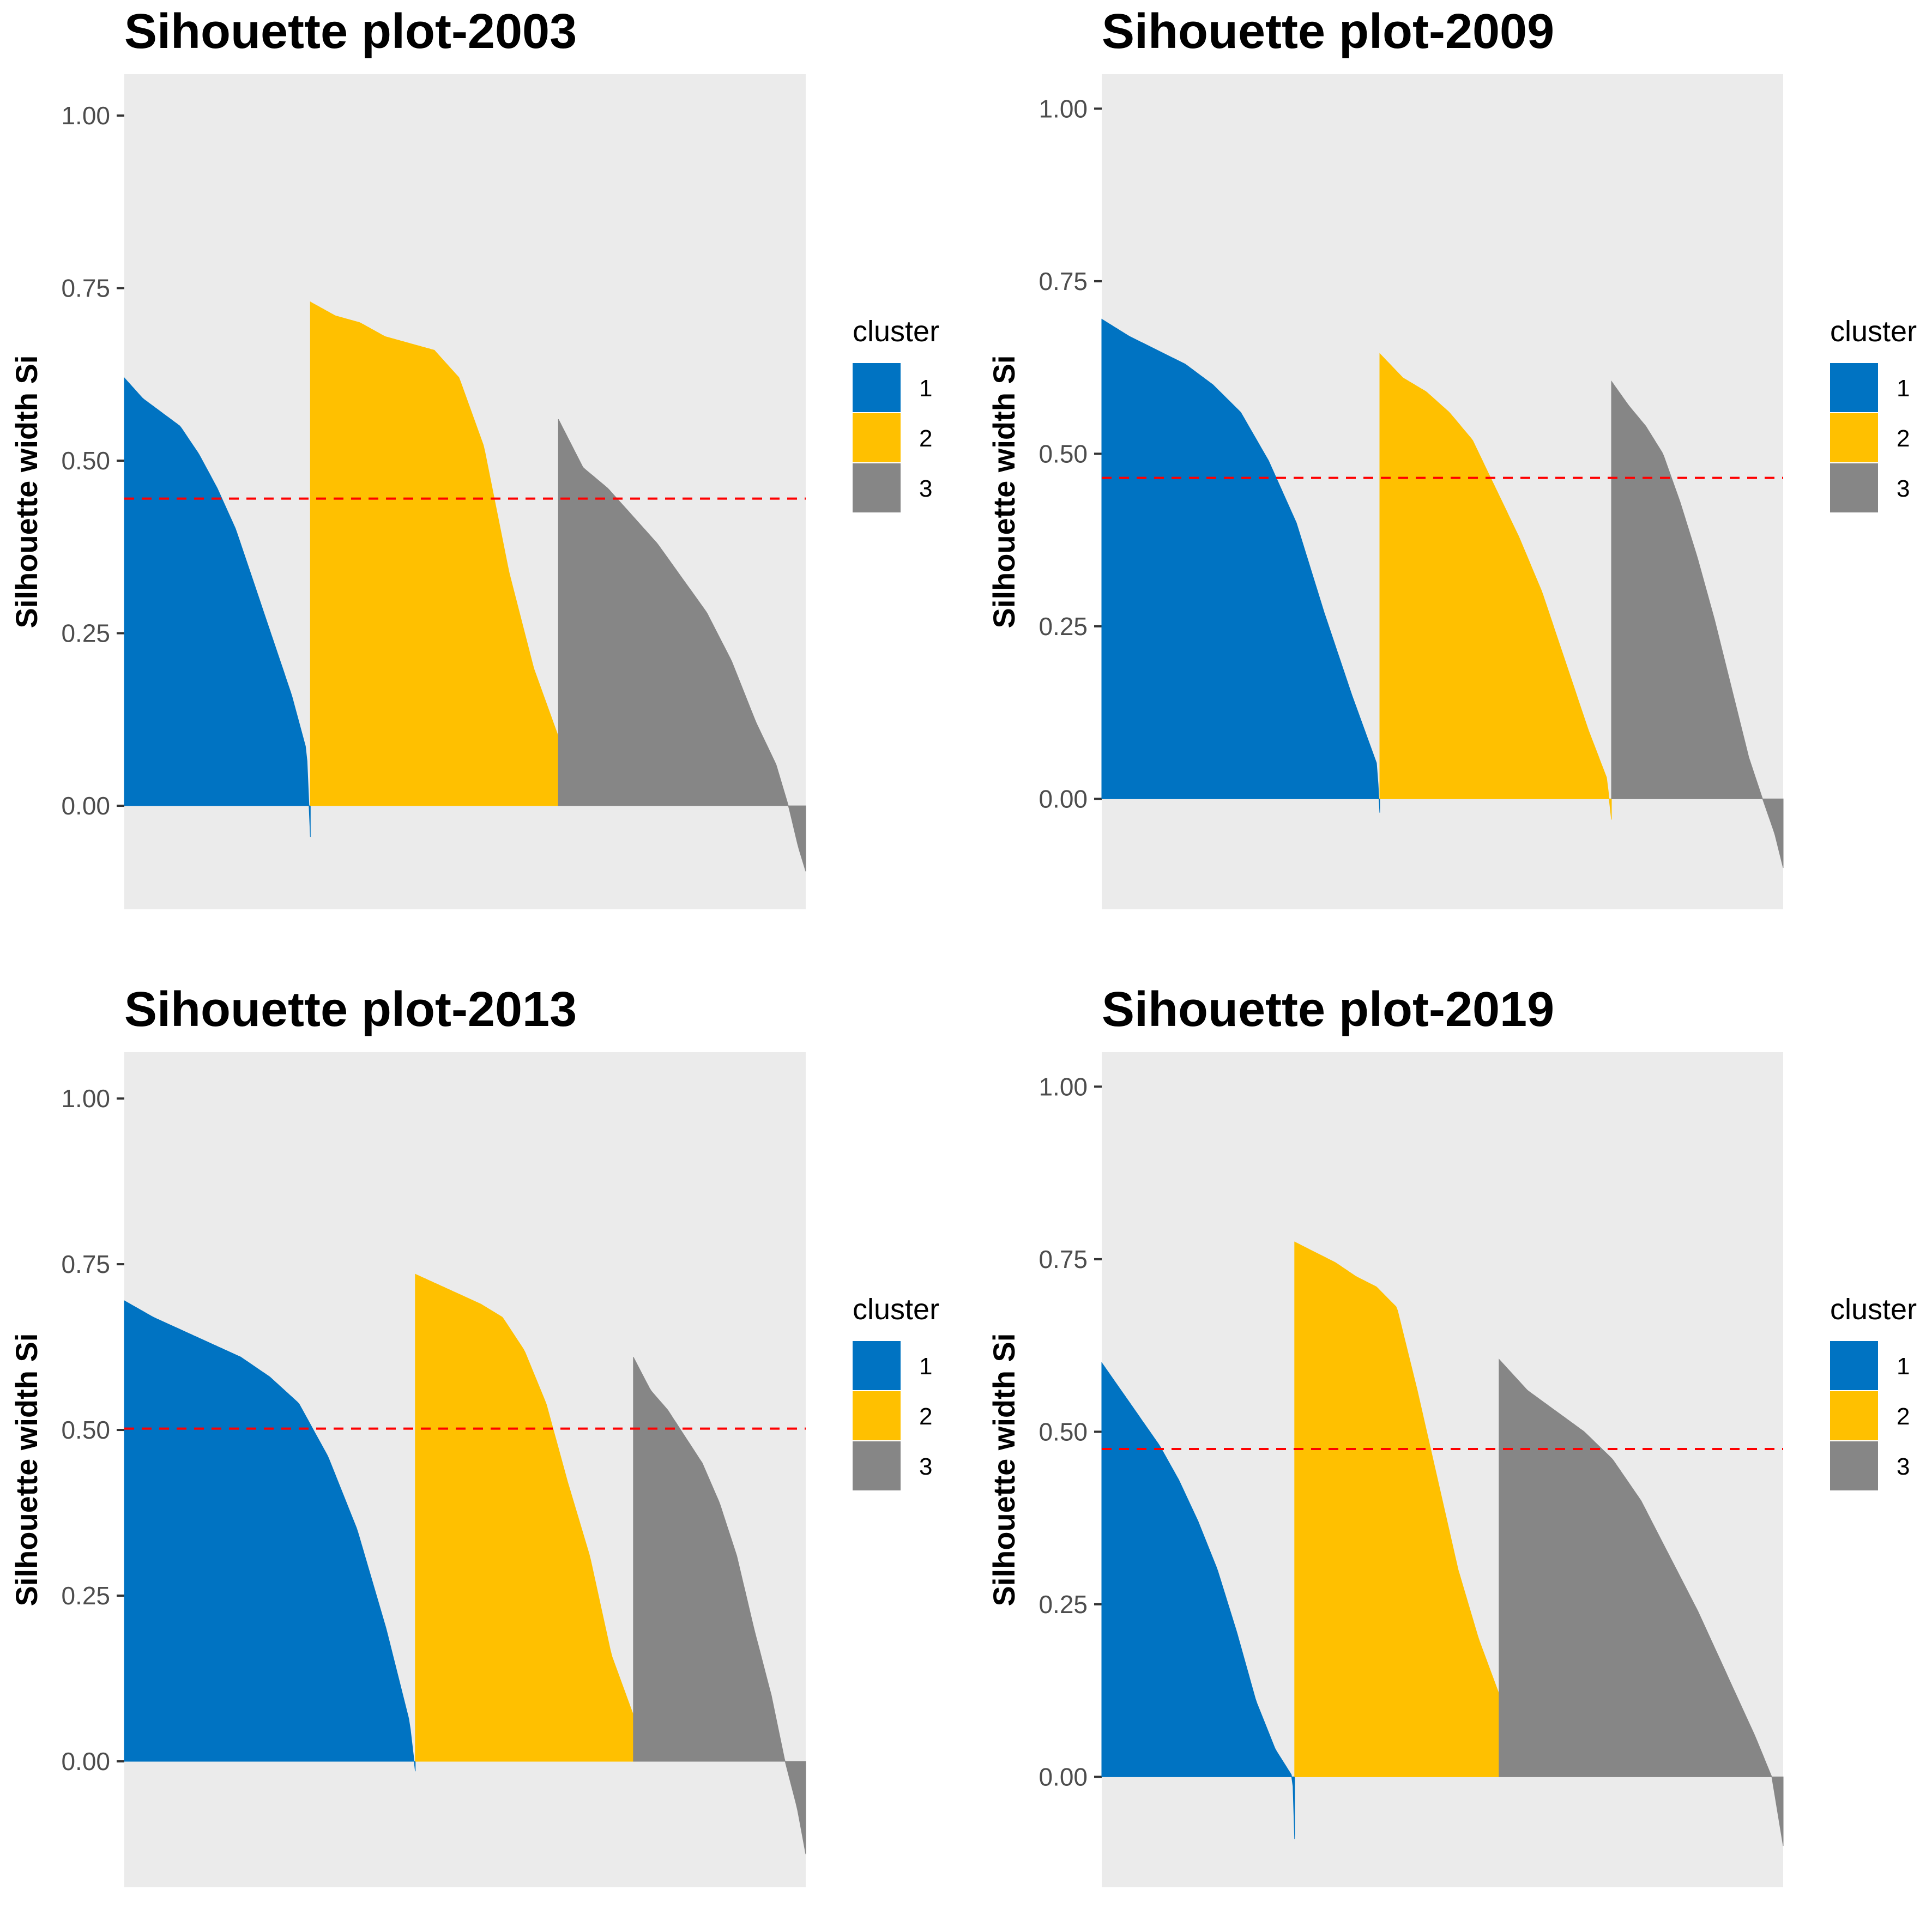  Describe the element at coordinates (1328, 32) in the screenshot. I see `chart-title: Sihouette plot-2009` at that location.